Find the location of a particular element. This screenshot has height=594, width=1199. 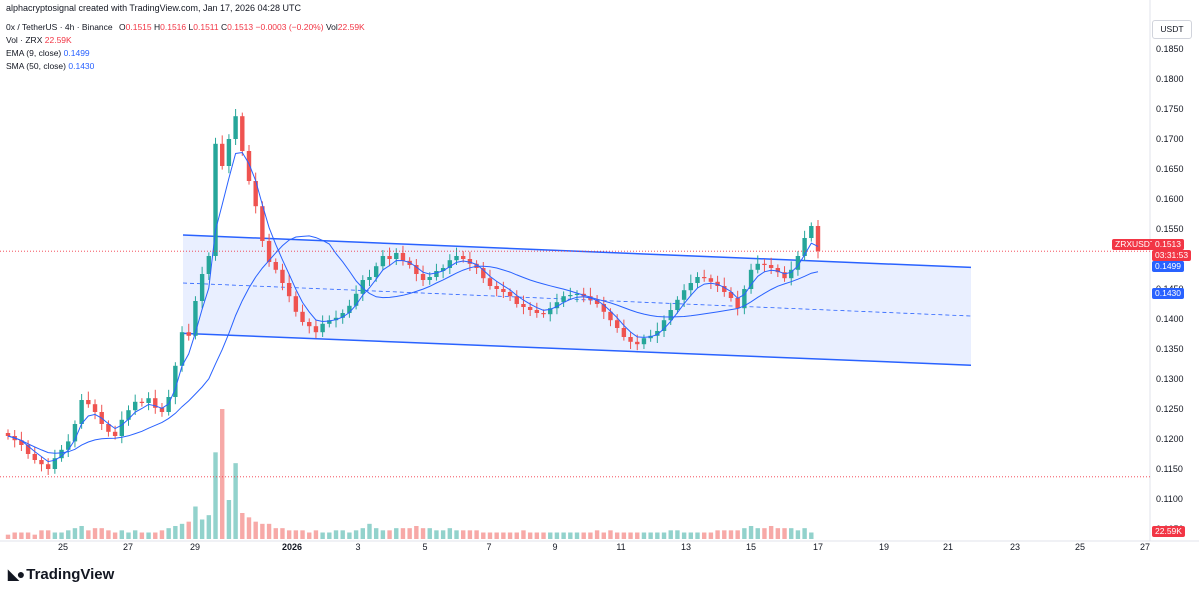

time-tick-label: 25 is located at coordinates (1080, 547).